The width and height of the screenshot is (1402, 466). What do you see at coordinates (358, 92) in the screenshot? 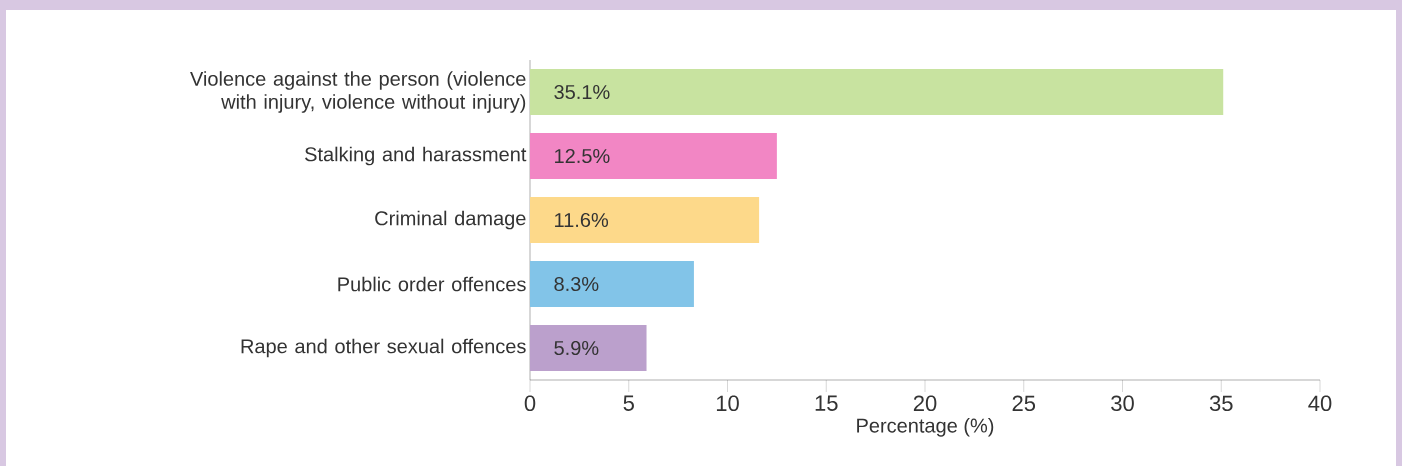
I see `y-tick-label: Violence against the person (violence with injury, violence without injury)` at bounding box center [358, 92].